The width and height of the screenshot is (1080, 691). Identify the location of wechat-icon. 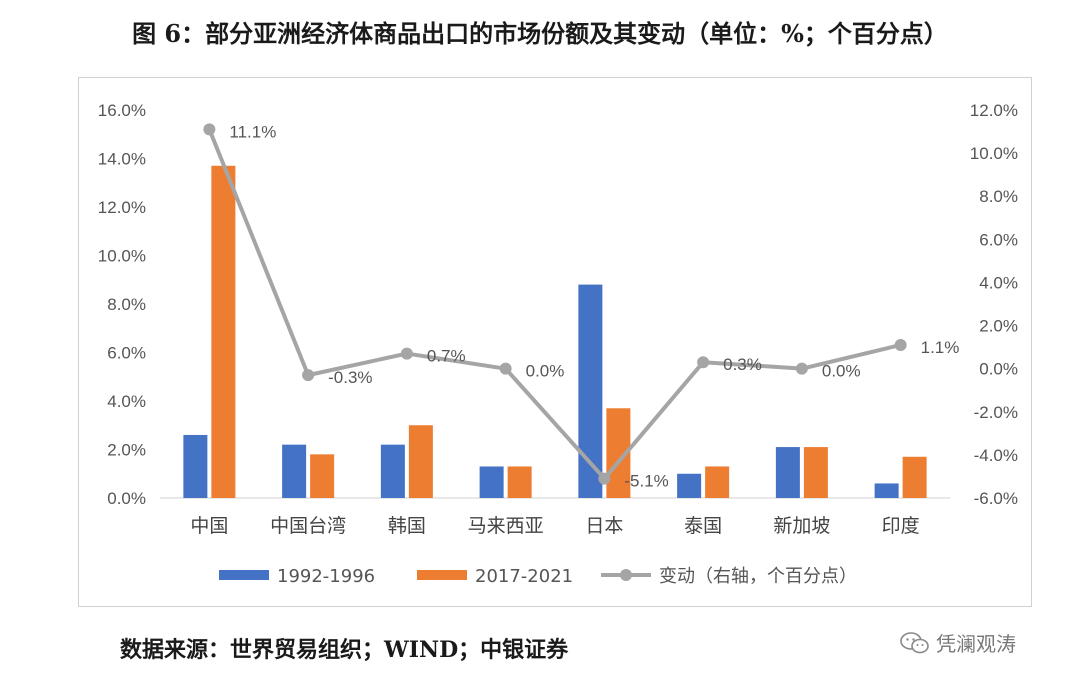
(914, 642).